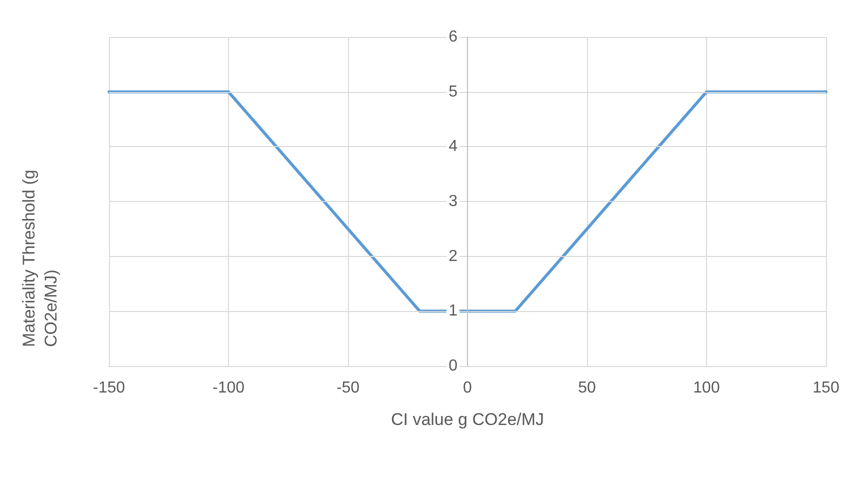  What do you see at coordinates (109, 388) in the screenshot?
I see `x-tick-label: -150` at bounding box center [109, 388].